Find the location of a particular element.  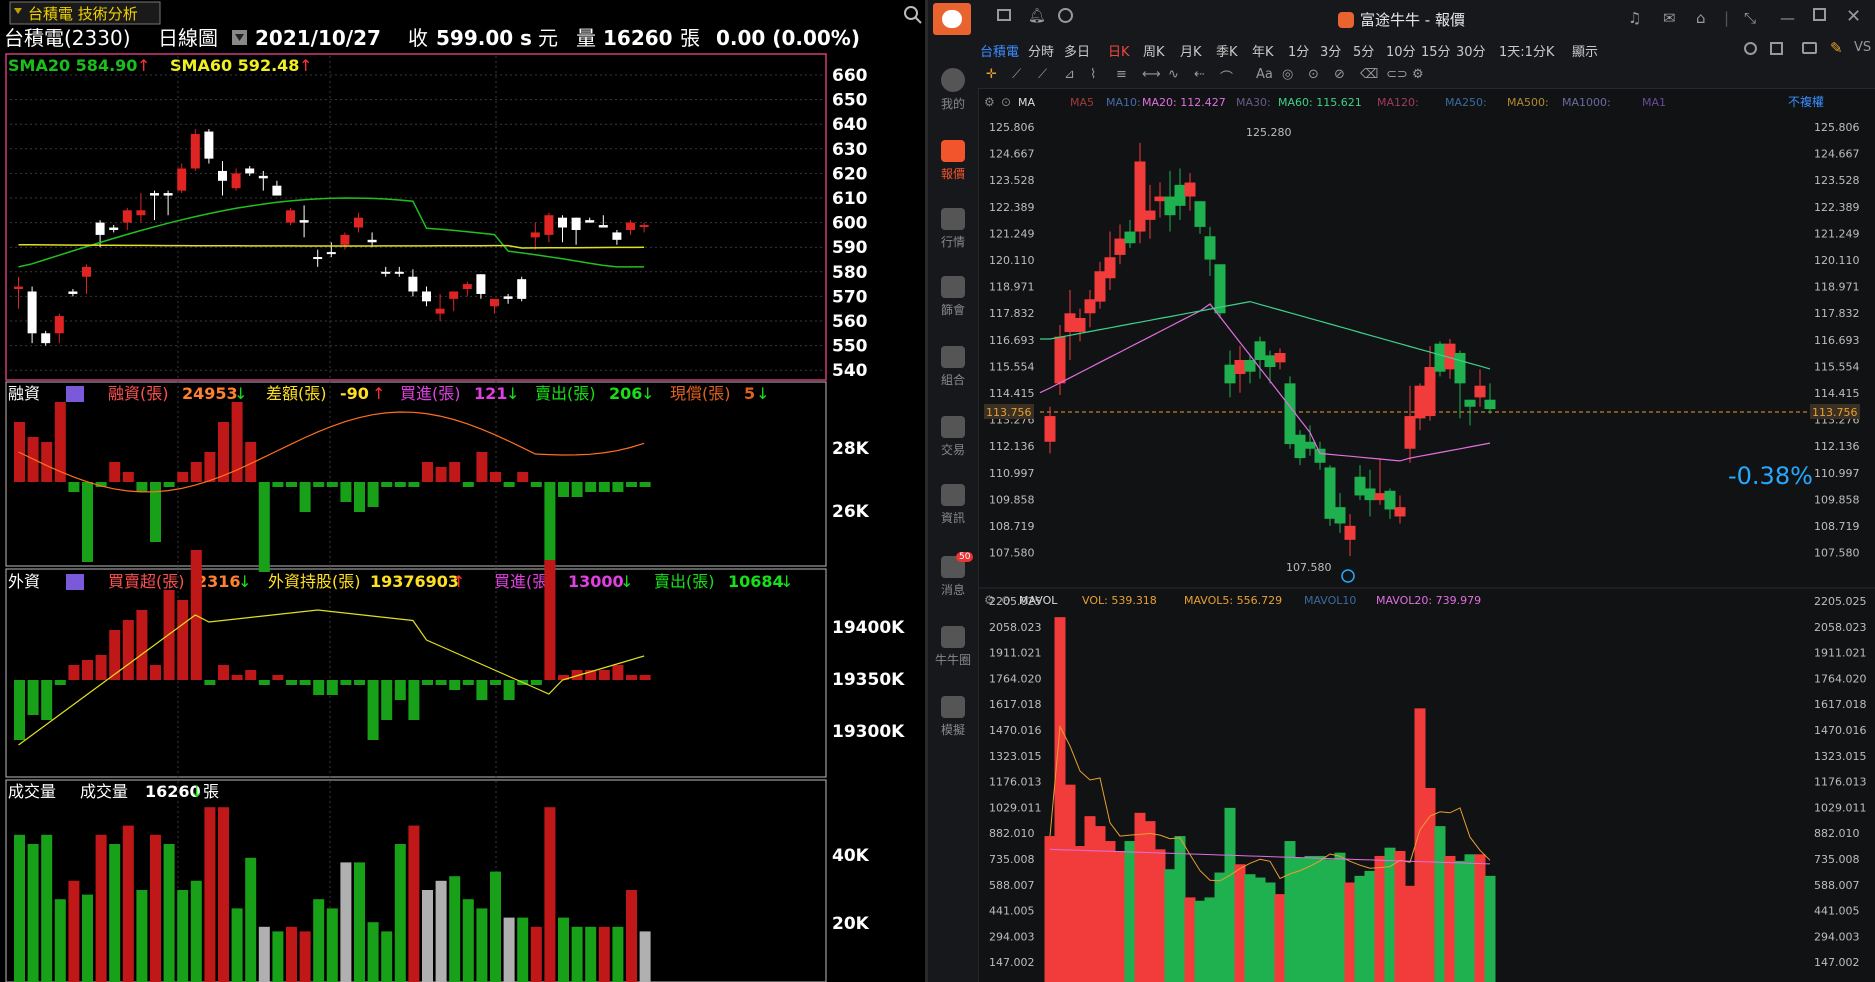

vol-axis-left-tick: 1764.020 is located at coordinates (1015, 678).